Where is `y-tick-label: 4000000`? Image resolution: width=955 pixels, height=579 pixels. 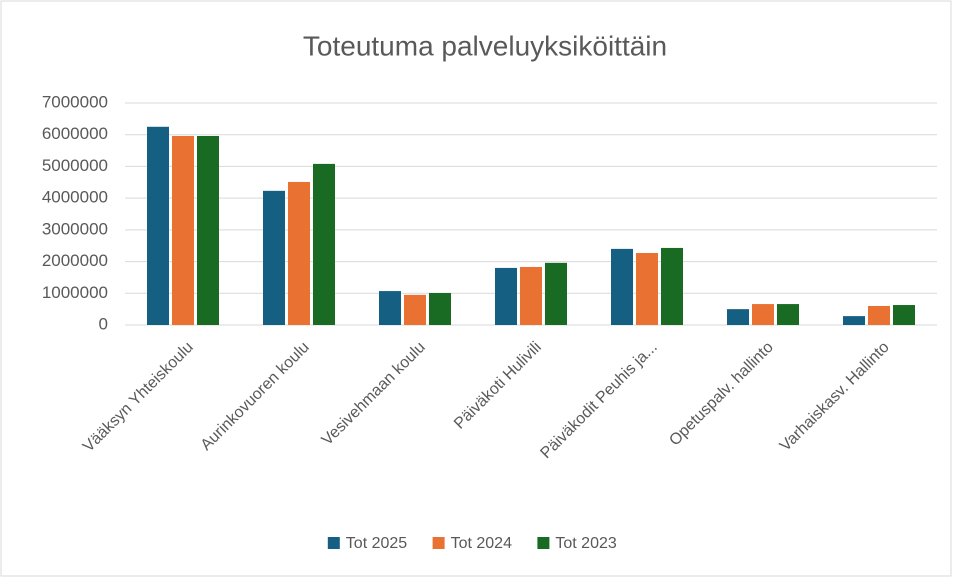 y-tick-label: 4000000 is located at coordinates (75, 197).